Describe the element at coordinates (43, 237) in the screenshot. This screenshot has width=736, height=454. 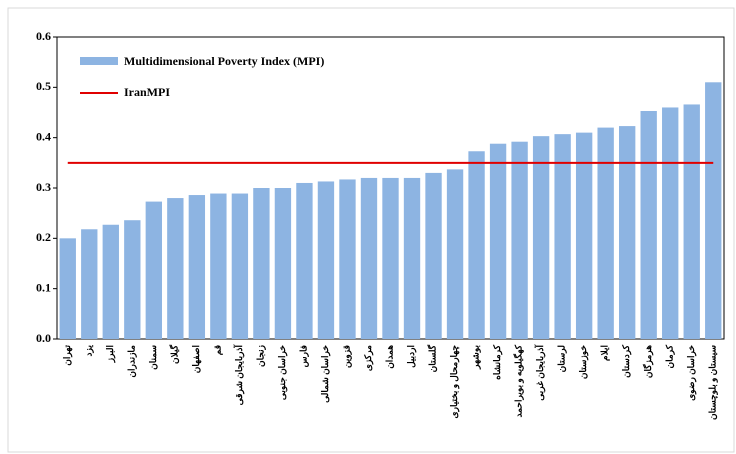
I see `y-tick-label: 0.2` at that location.